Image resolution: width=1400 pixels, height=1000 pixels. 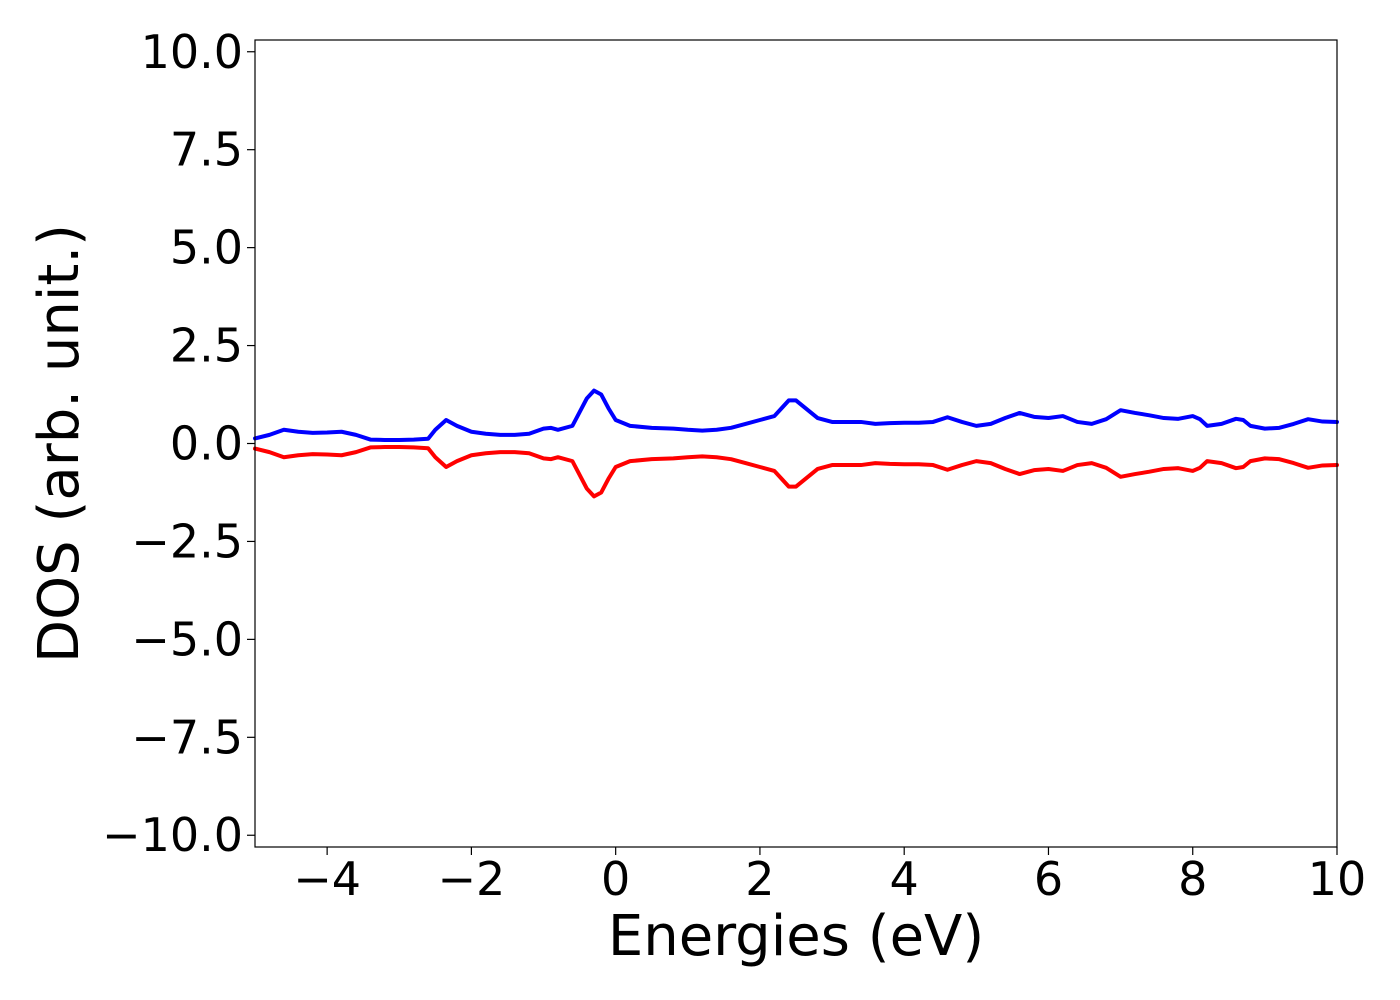 What do you see at coordinates (192, 52) in the screenshot?
I see `y-tick-label: 10.0` at bounding box center [192, 52].